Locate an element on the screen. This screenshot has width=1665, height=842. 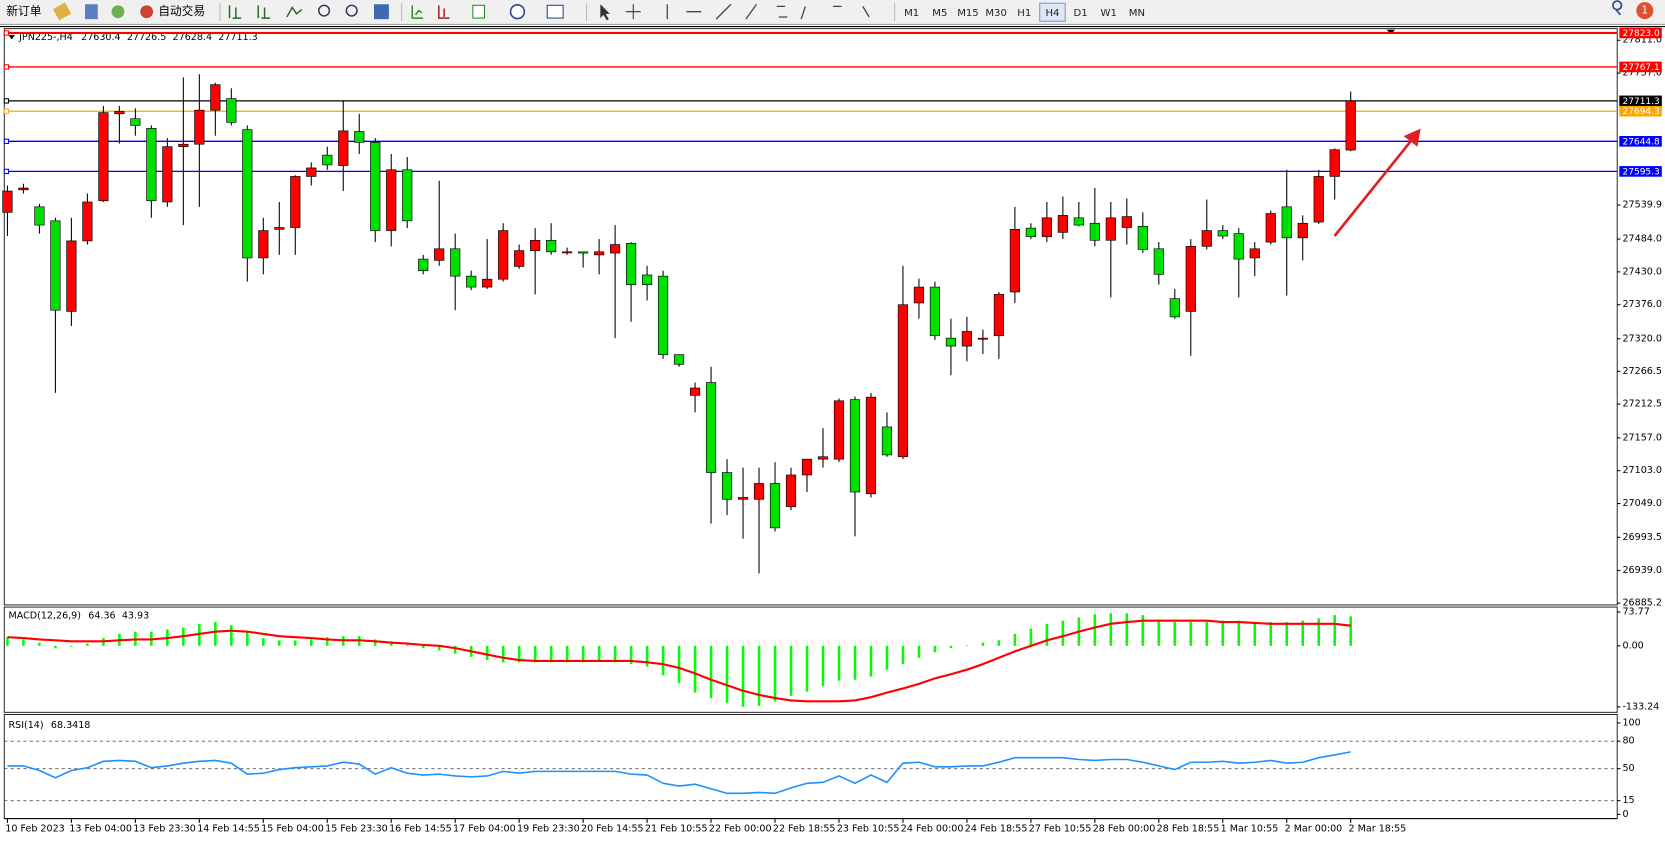
chart-type-icons is located at coordinates (265, 12).